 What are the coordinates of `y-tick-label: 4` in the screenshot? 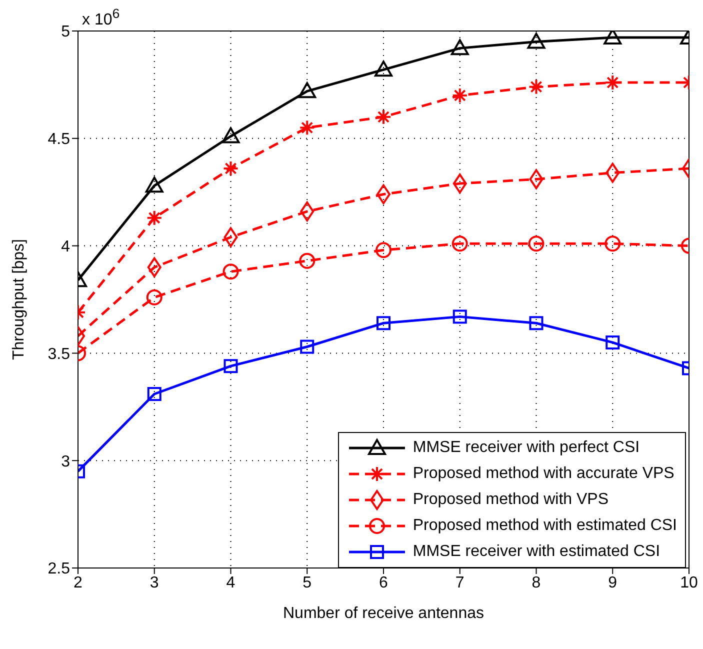 It's located at (65, 247).